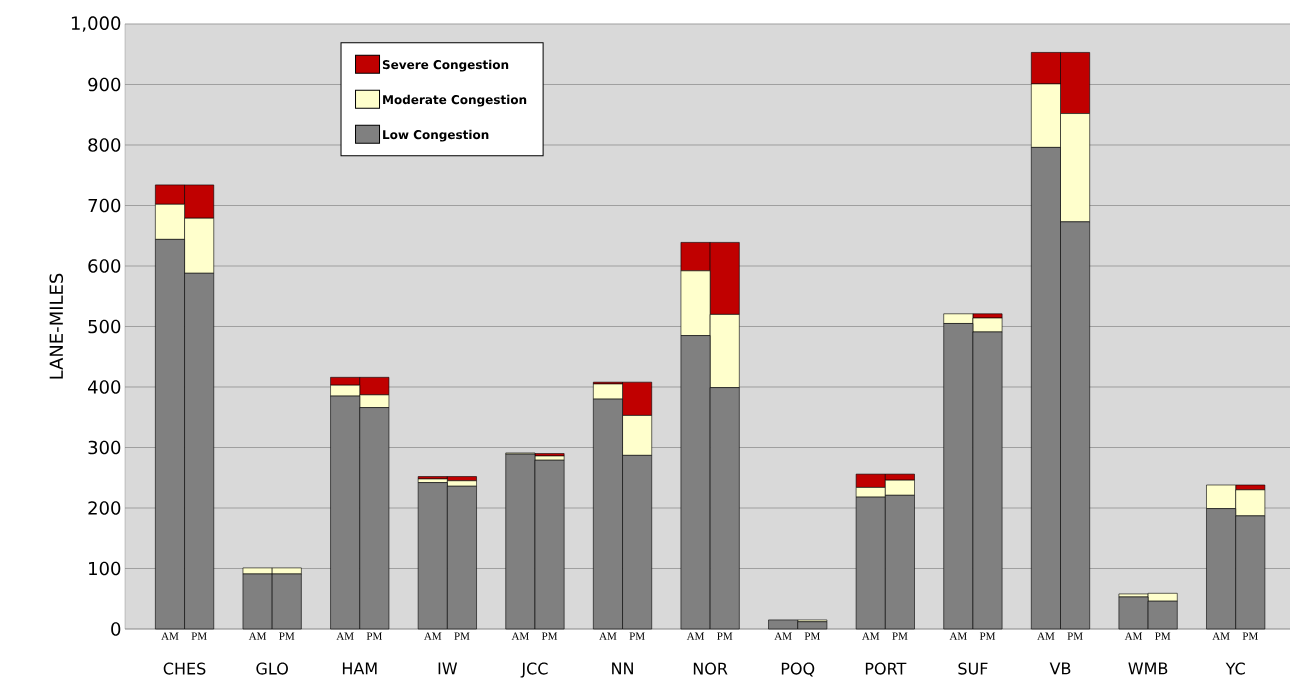  I want to click on y-tick-label: 1,000, so click(96, 24).